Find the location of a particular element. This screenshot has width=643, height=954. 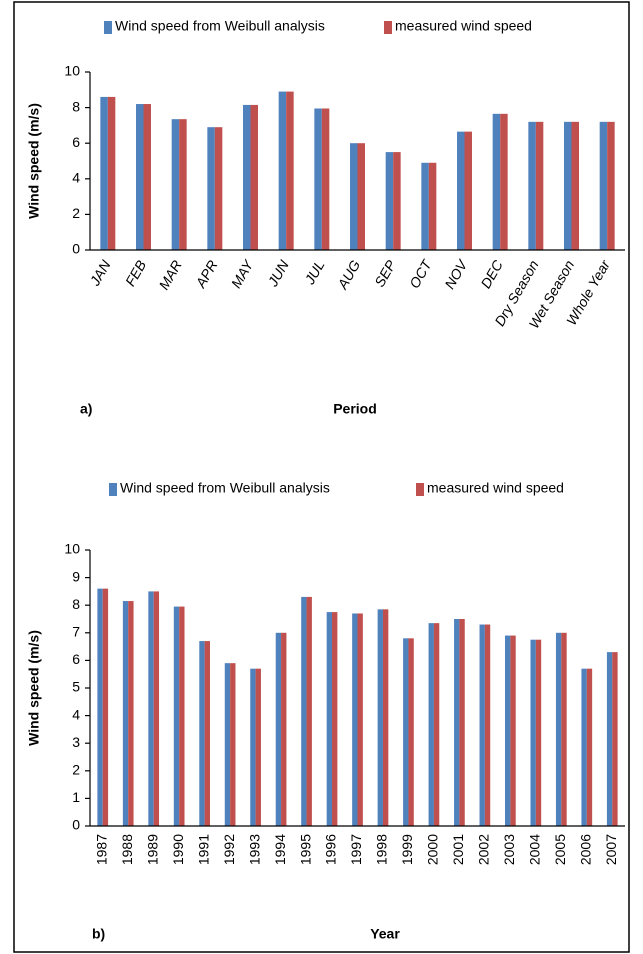

y-tick-label: 9 is located at coordinates (76, 576).